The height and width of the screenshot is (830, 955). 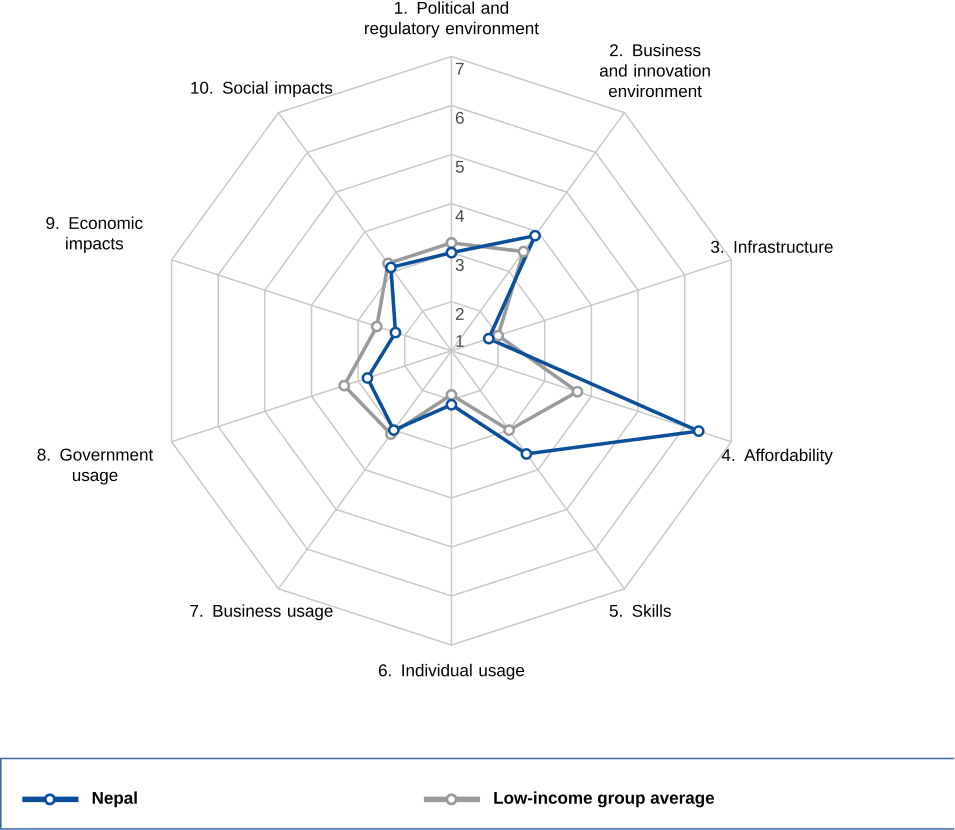 I want to click on spoke-label: 9. Economic impacts, so click(x=94, y=234).